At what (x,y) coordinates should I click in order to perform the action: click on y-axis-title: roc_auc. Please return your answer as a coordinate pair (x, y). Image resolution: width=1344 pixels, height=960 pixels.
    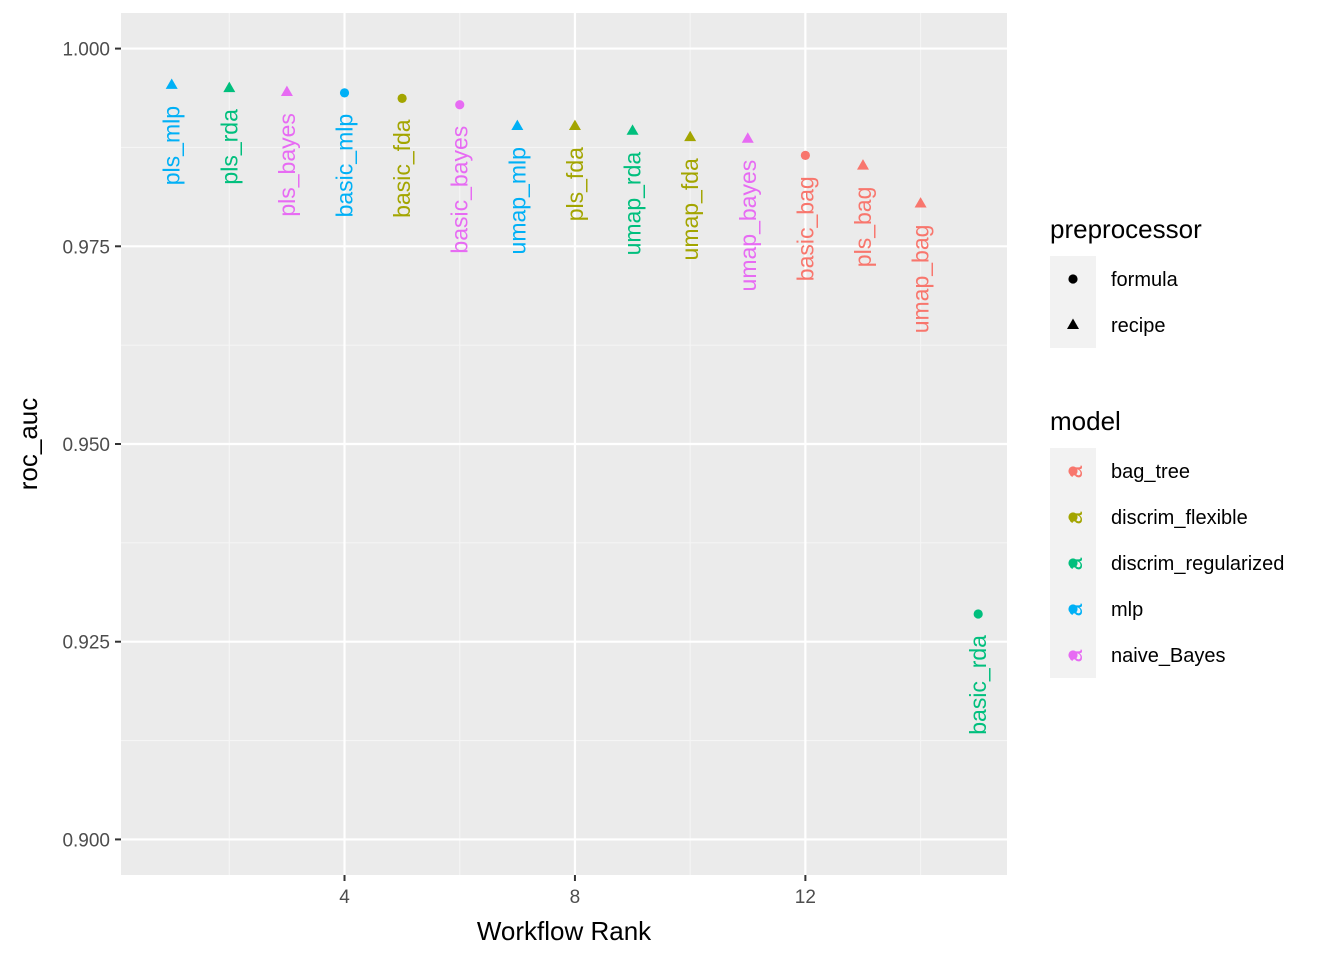
    Looking at the image, I should click on (28, 444).